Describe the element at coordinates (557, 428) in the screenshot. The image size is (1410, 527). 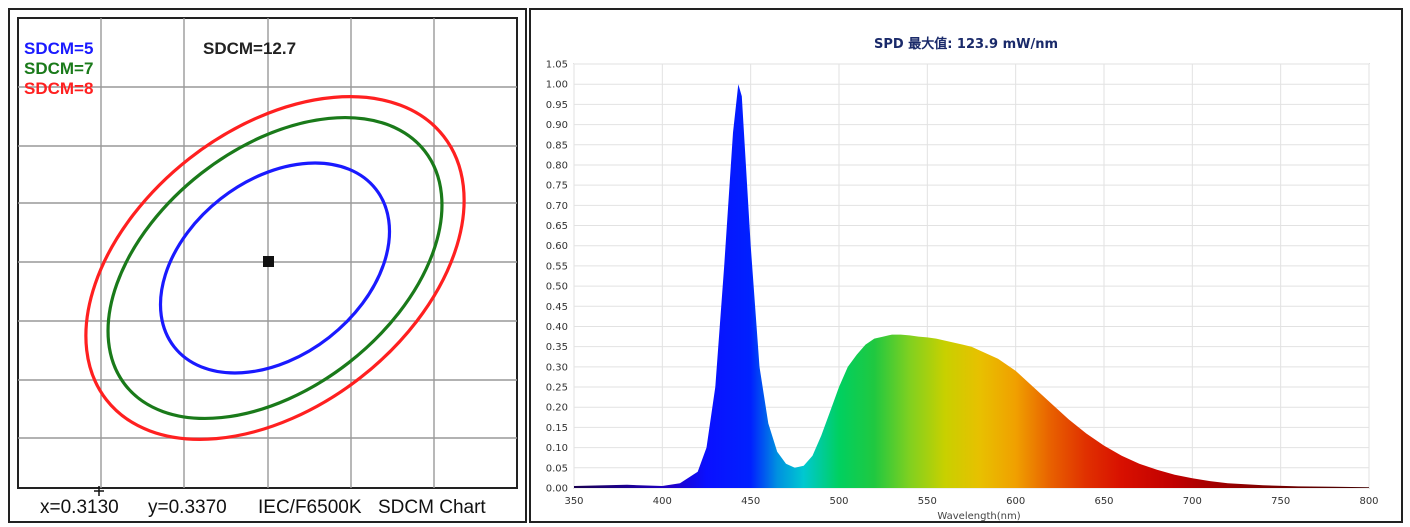
I see `spd-y-tick-3: 0.15` at that location.